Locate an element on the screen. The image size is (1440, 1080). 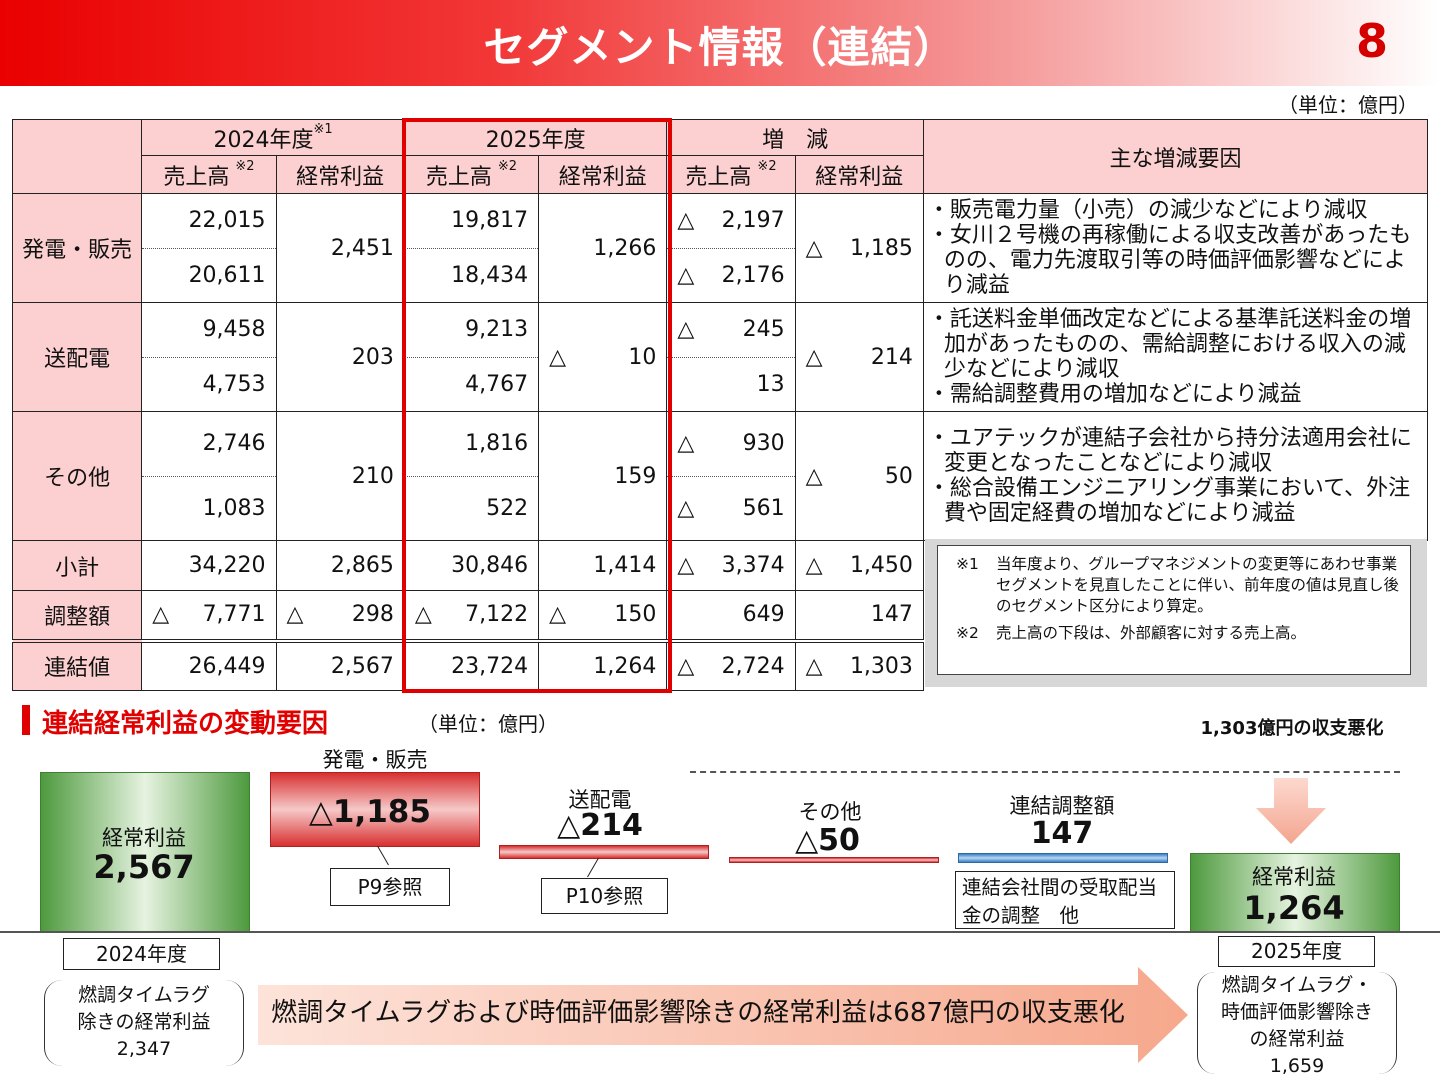
section-title: 連結経常利益の変動要因 is located at coordinates (185, 724).